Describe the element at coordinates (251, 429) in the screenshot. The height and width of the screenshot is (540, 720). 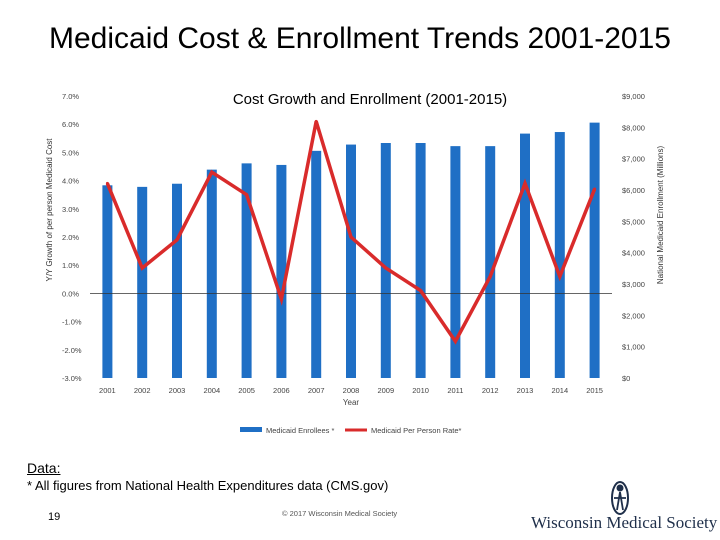
I see `legend-swatch-enrollees` at that location.